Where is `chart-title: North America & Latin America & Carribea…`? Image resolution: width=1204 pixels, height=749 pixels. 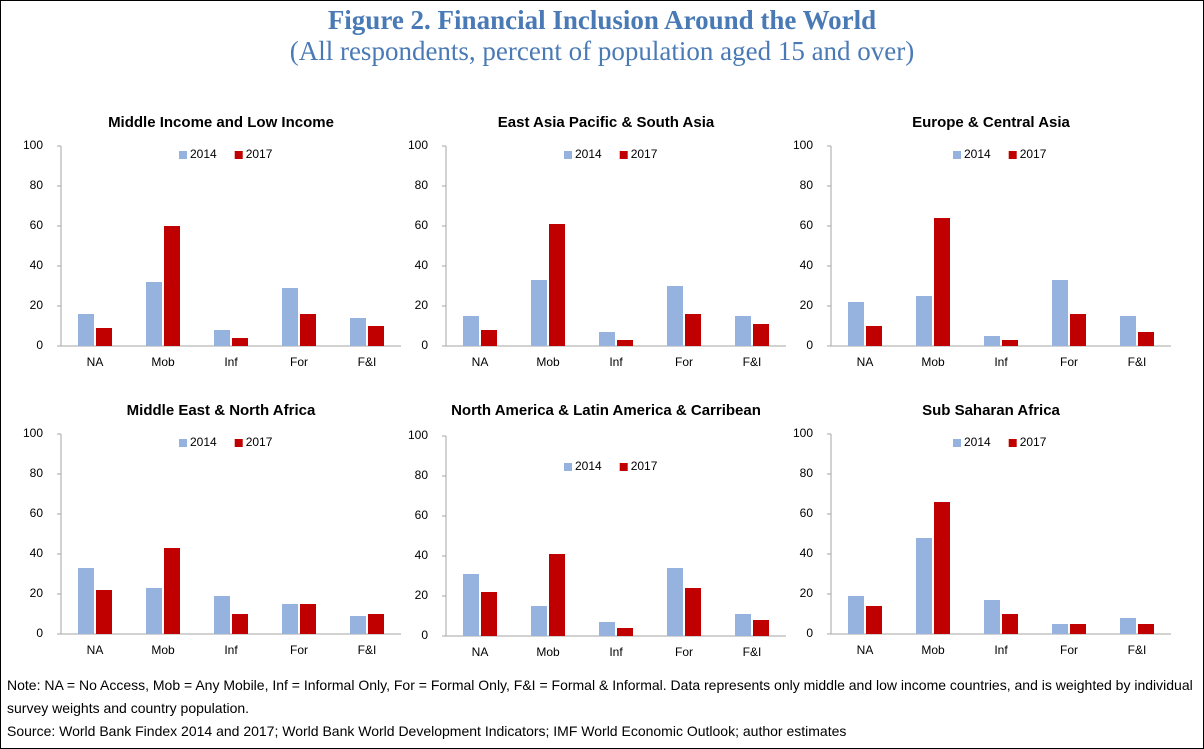
chart-title: North America & Latin America & Carribea… is located at coordinates (606, 410).